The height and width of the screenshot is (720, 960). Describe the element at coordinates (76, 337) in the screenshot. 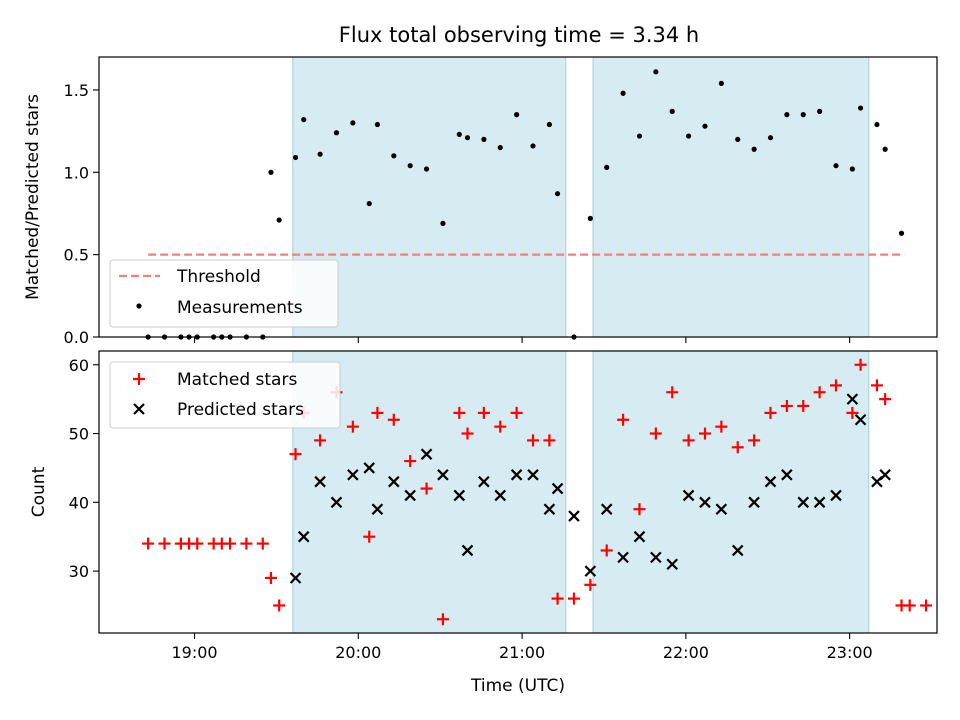

I see `y-tick-label: 0.0` at that location.